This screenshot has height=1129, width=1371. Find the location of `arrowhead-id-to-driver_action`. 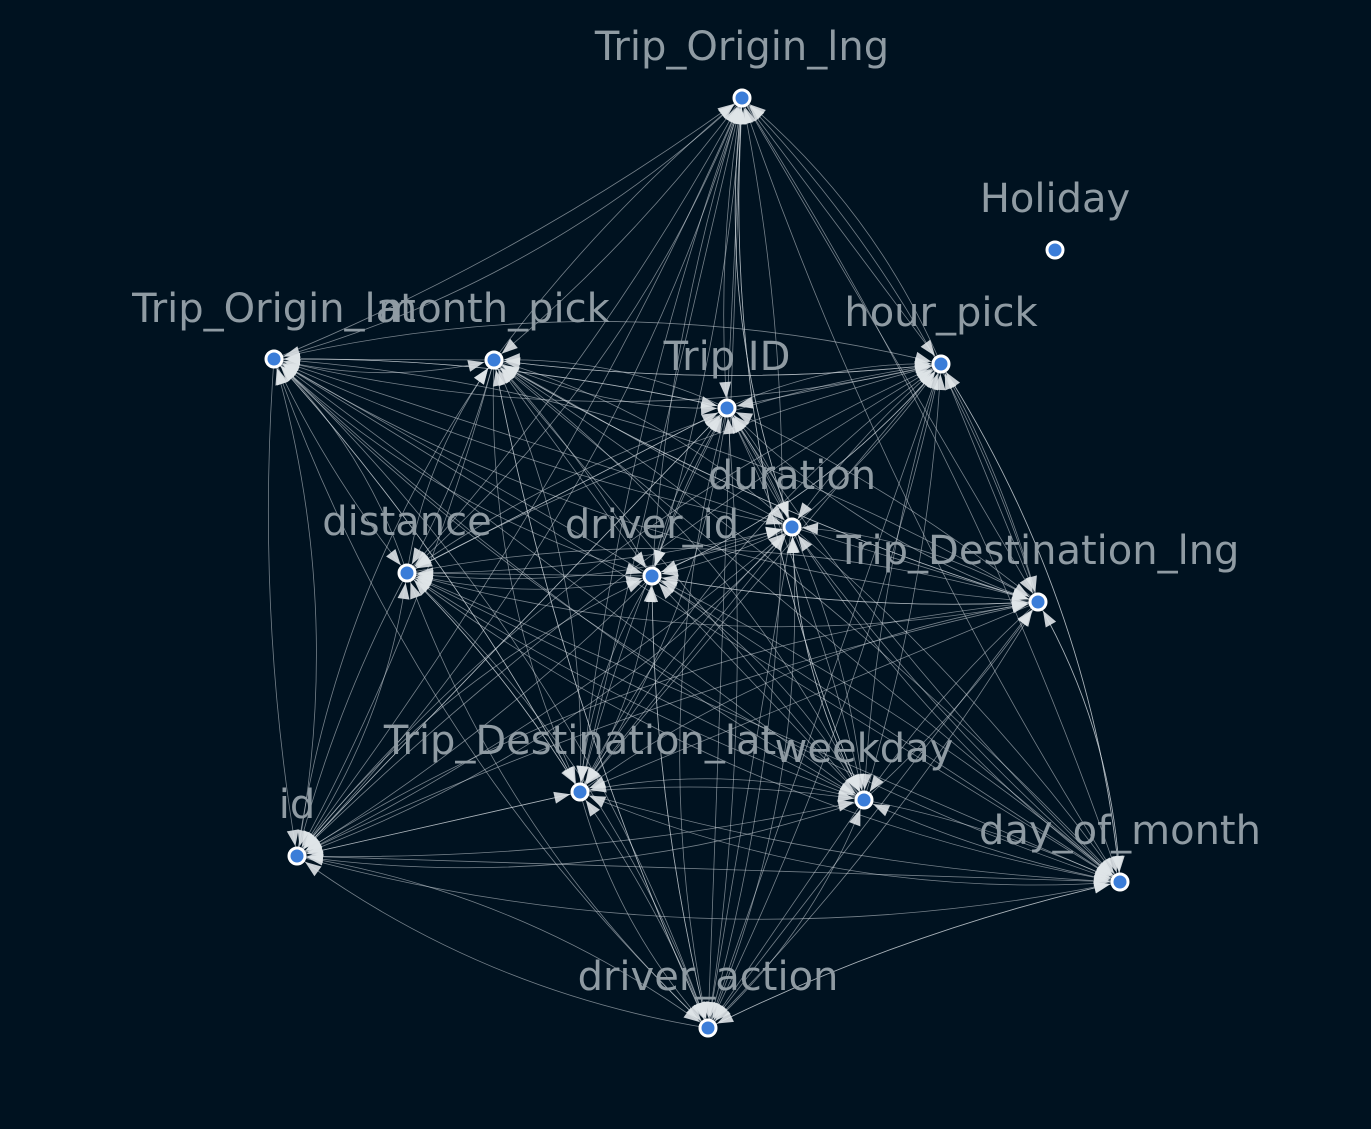

arrowhead-id-to-driver_action is located at coordinates (691, 1015).